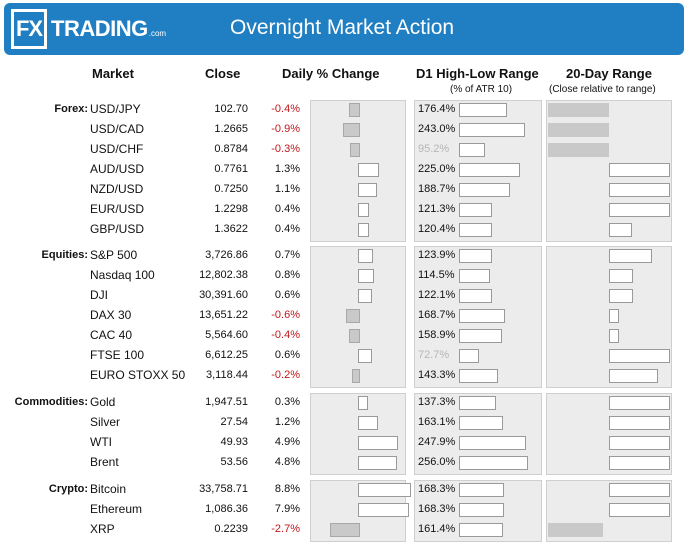 The image size is (692, 551). What do you see at coordinates (234, 442) in the screenshot?
I see `close-value: 49.93` at bounding box center [234, 442].